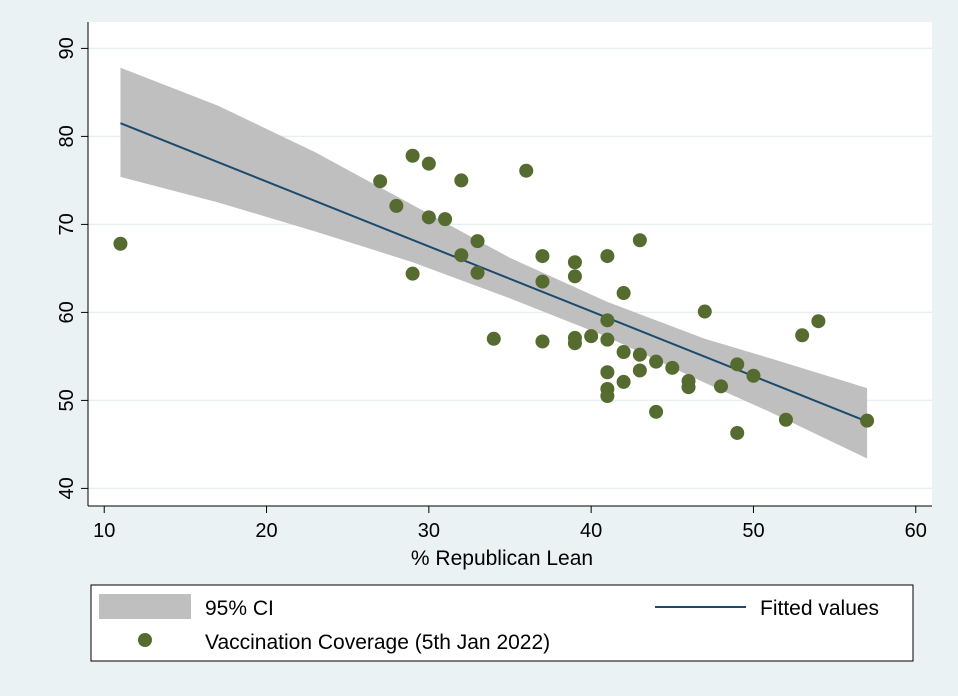 This screenshot has height=696, width=958. Describe the element at coordinates (145, 640) in the screenshot. I see `legend-point-swatch` at that location.